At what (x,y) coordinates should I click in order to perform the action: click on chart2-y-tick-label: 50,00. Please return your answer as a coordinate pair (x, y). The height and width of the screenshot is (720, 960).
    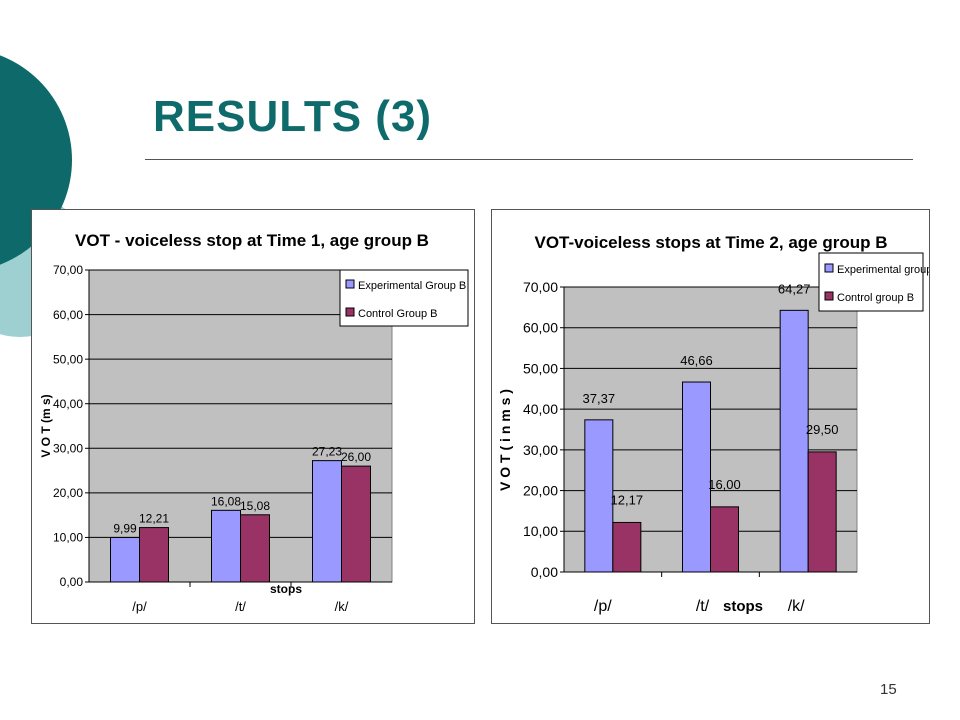
    Looking at the image, I should click on (540, 368).